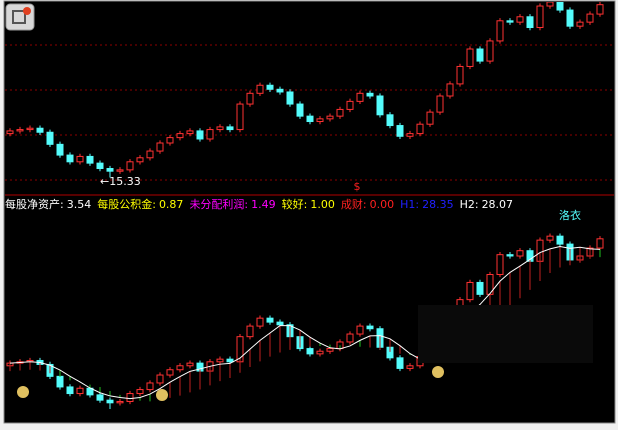 This screenshot has width=618, height=430. Describe the element at coordinates (263, 204) in the screenshot. I see `indicator-value: 1.49` at that location.